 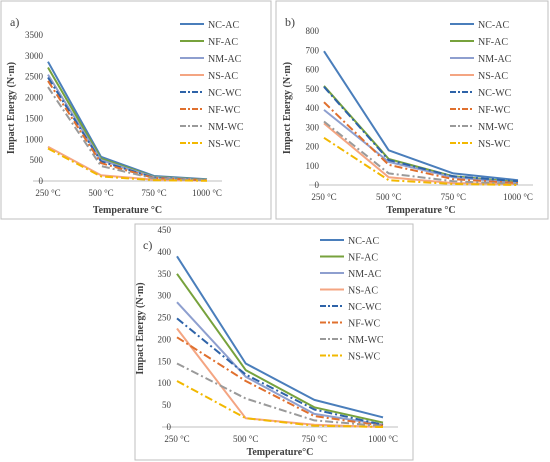 I want to click on x-axis-title: Temperature°C, so click(x=280, y=452).